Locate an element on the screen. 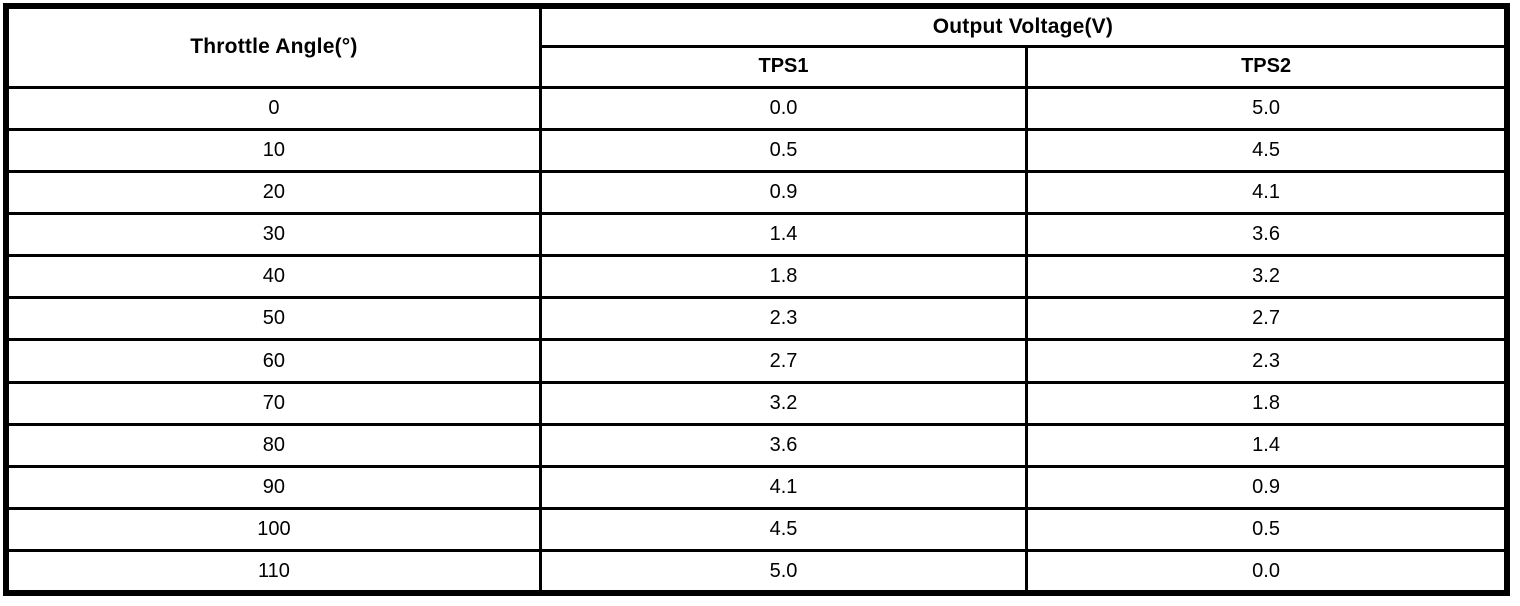 This screenshot has width=1520, height=606. tps1-voltage-cell: 2.7 is located at coordinates (783, 361).